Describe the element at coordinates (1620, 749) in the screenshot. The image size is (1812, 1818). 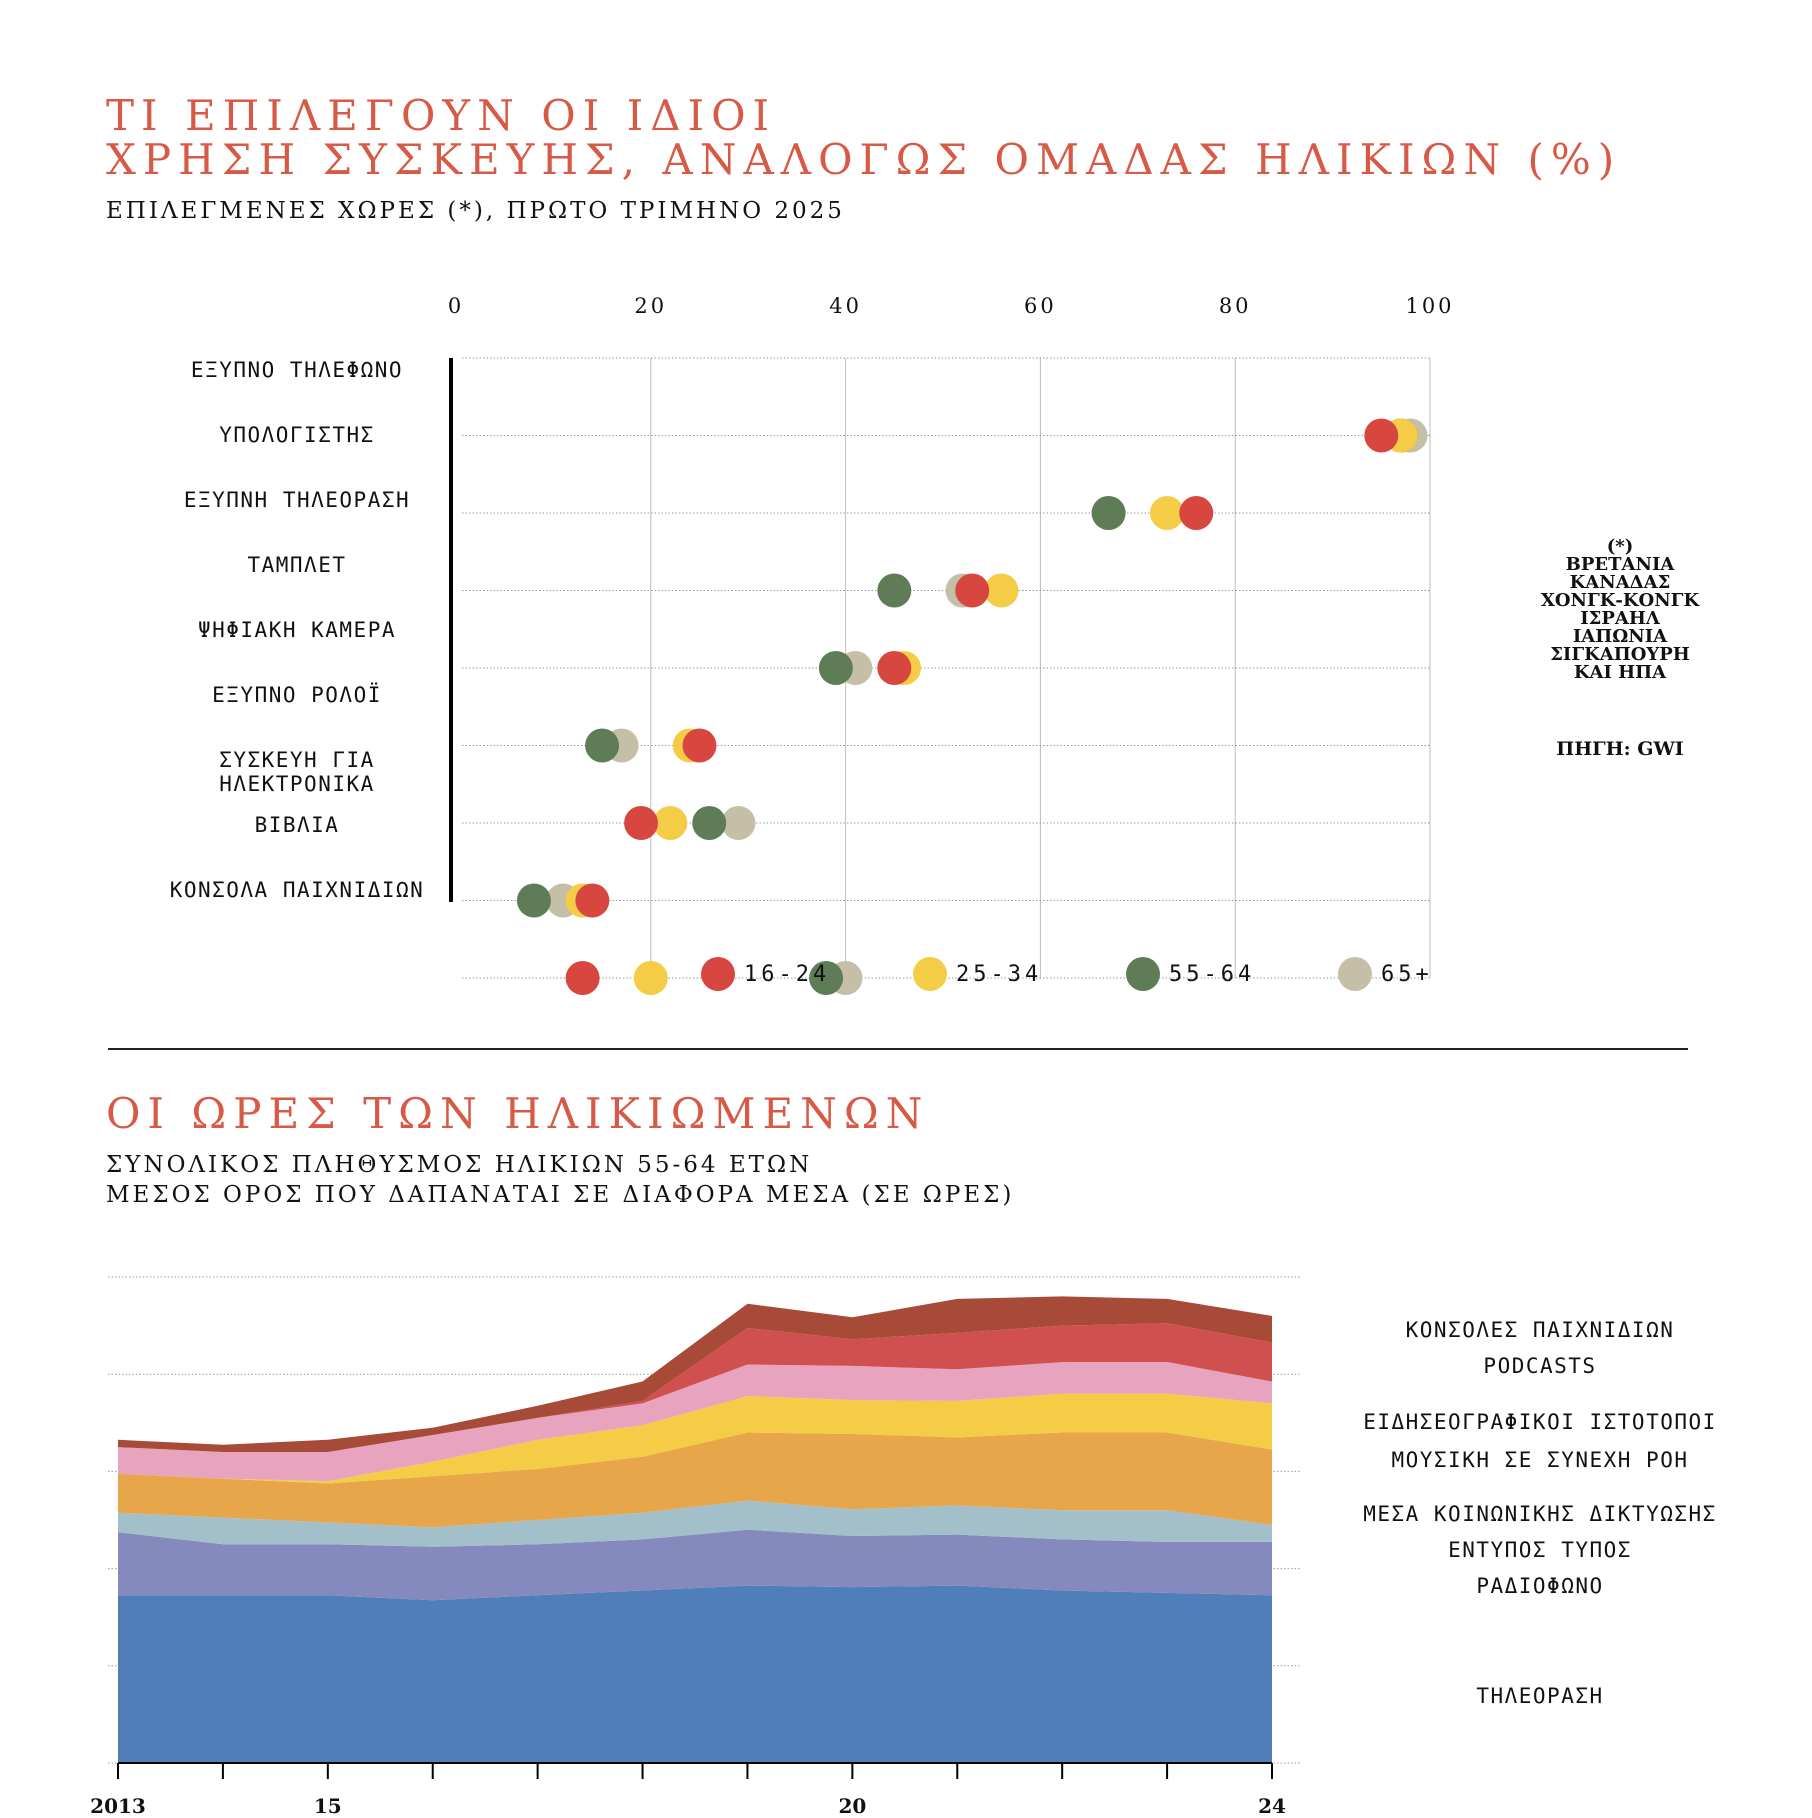
I see `source-note: ΠΗΓΗ: GWI` at that location.